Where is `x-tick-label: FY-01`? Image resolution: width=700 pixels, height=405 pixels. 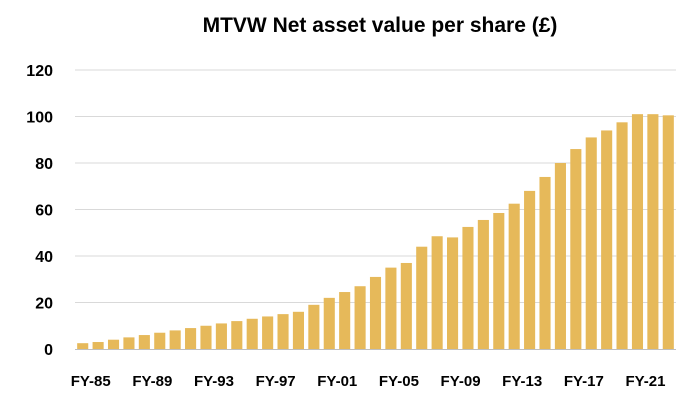
x-tick-label: FY-01 is located at coordinates (337, 381).